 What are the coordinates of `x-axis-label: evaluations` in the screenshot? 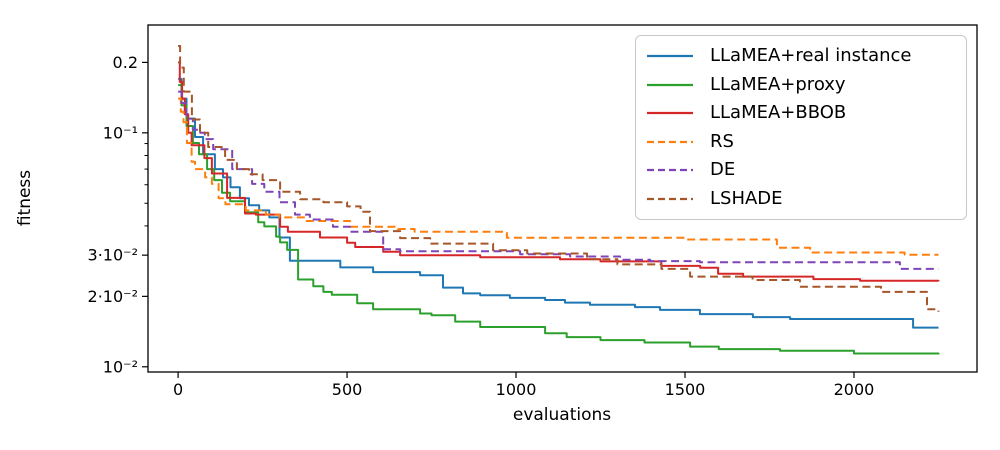 It's located at (562, 415).